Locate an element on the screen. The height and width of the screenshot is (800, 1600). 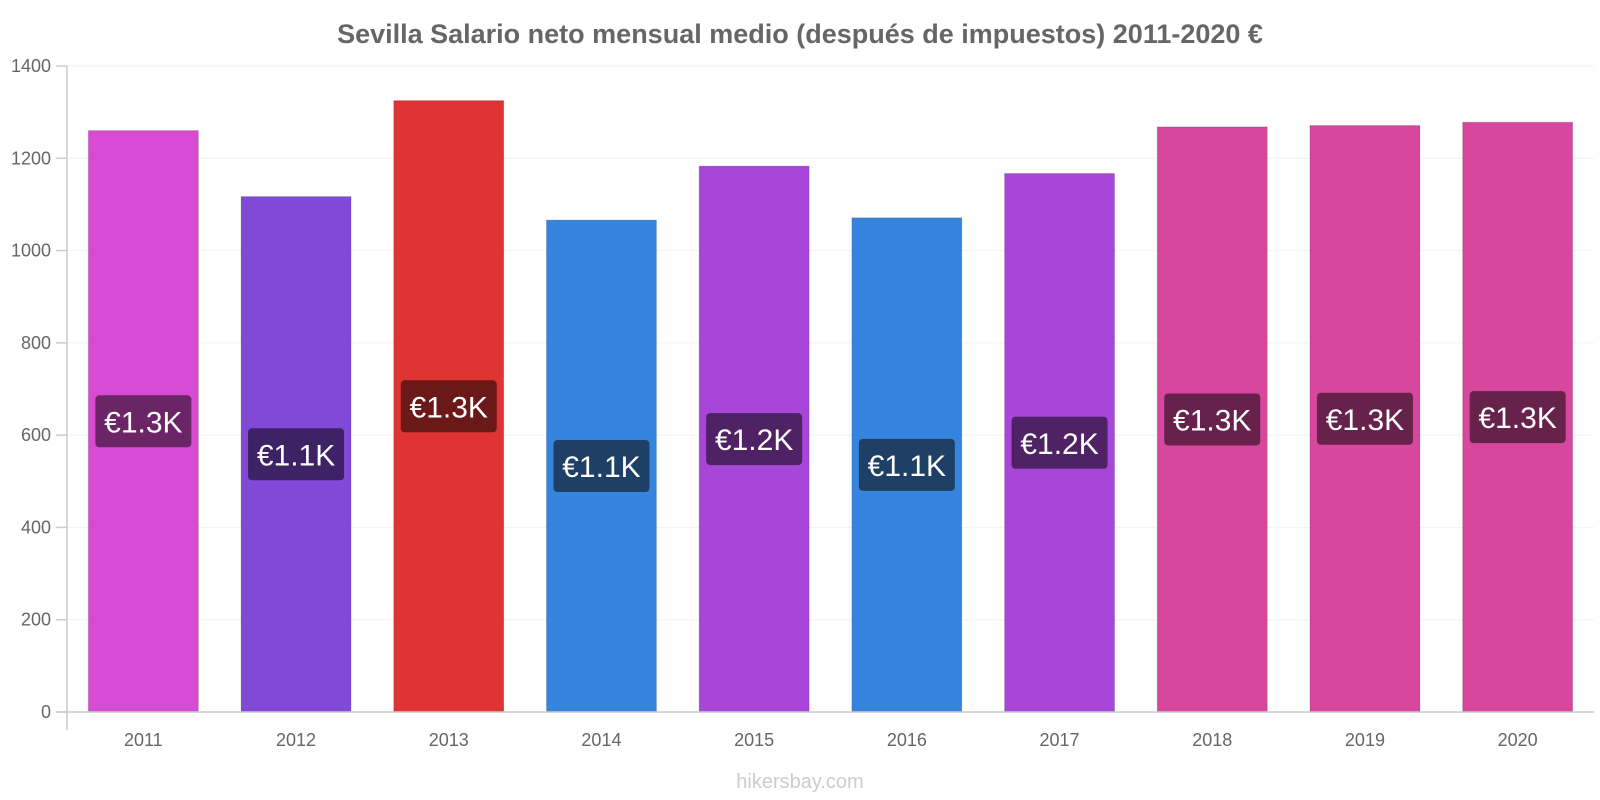
y-tick-label: 600 is located at coordinates (36, 435).